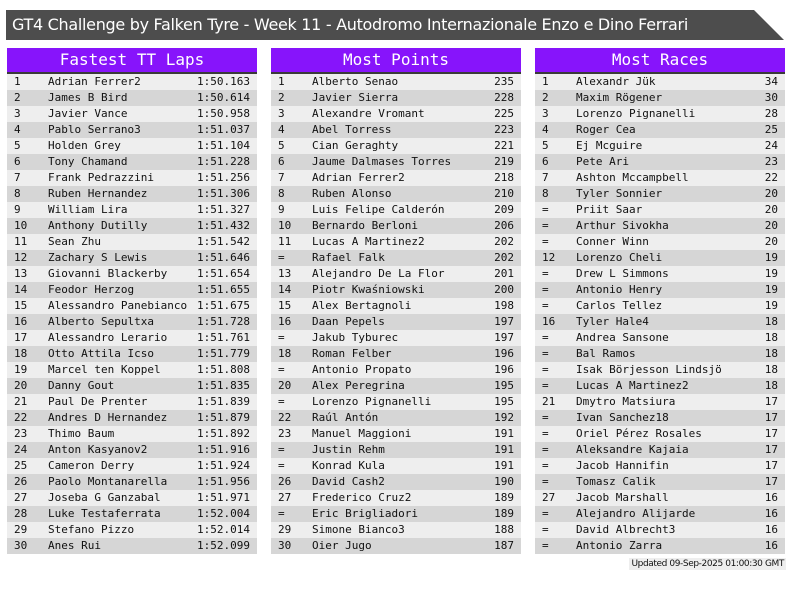 The width and height of the screenshot is (800, 600). I want to click on table-row: 27 Frederico Cruz2 189, so click(396, 498).